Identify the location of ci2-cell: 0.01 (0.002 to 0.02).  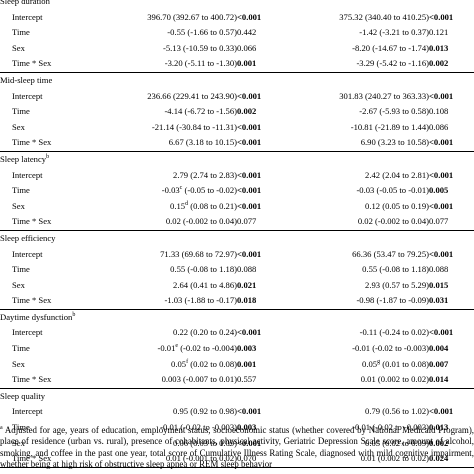
(354, 459).